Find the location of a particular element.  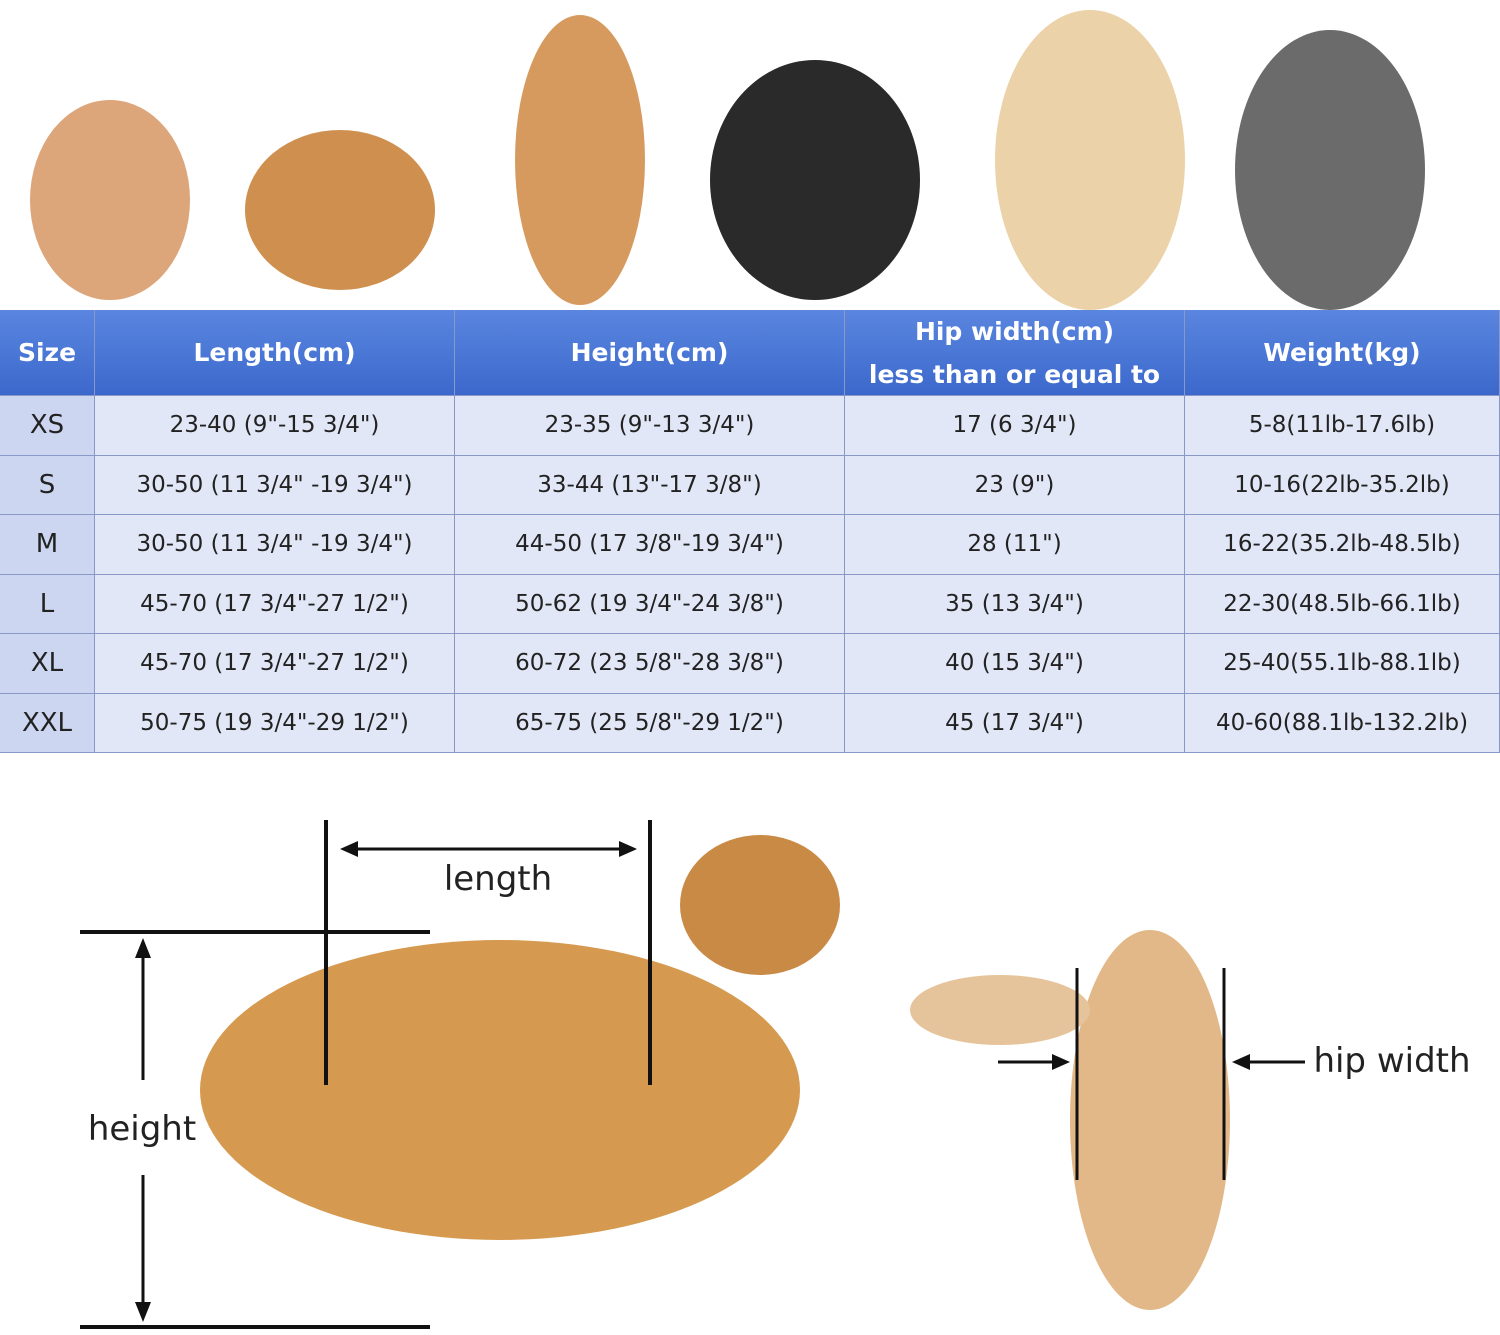

header-cell: Height(cm) is located at coordinates (650, 353).